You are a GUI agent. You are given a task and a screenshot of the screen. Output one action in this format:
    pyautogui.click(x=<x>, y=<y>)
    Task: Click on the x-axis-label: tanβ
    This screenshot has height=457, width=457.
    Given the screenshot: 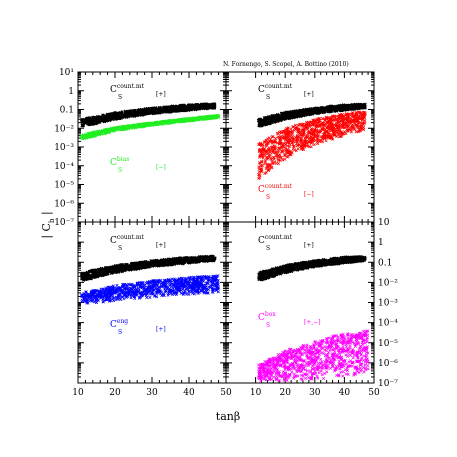 What is the action you would take?
    pyautogui.click(x=228, y=416)
    